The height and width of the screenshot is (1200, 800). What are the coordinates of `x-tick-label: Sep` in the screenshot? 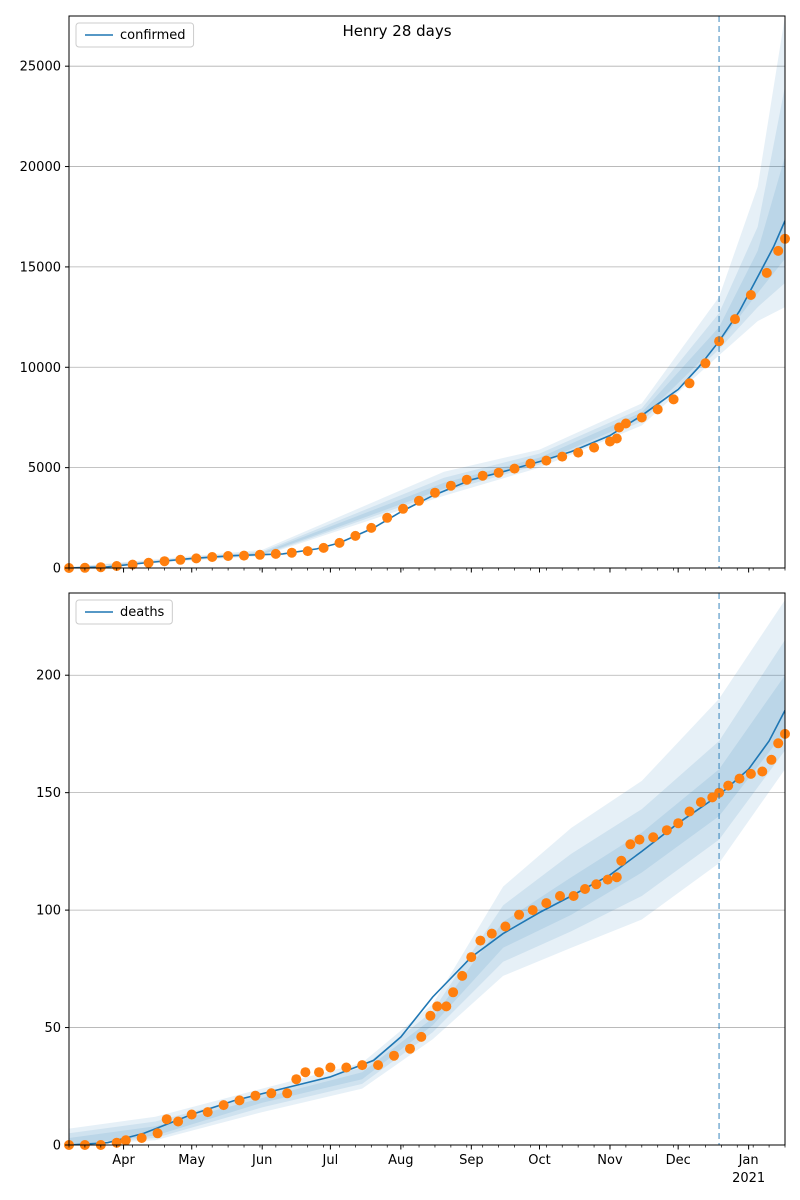 It's located at (471, 1160).